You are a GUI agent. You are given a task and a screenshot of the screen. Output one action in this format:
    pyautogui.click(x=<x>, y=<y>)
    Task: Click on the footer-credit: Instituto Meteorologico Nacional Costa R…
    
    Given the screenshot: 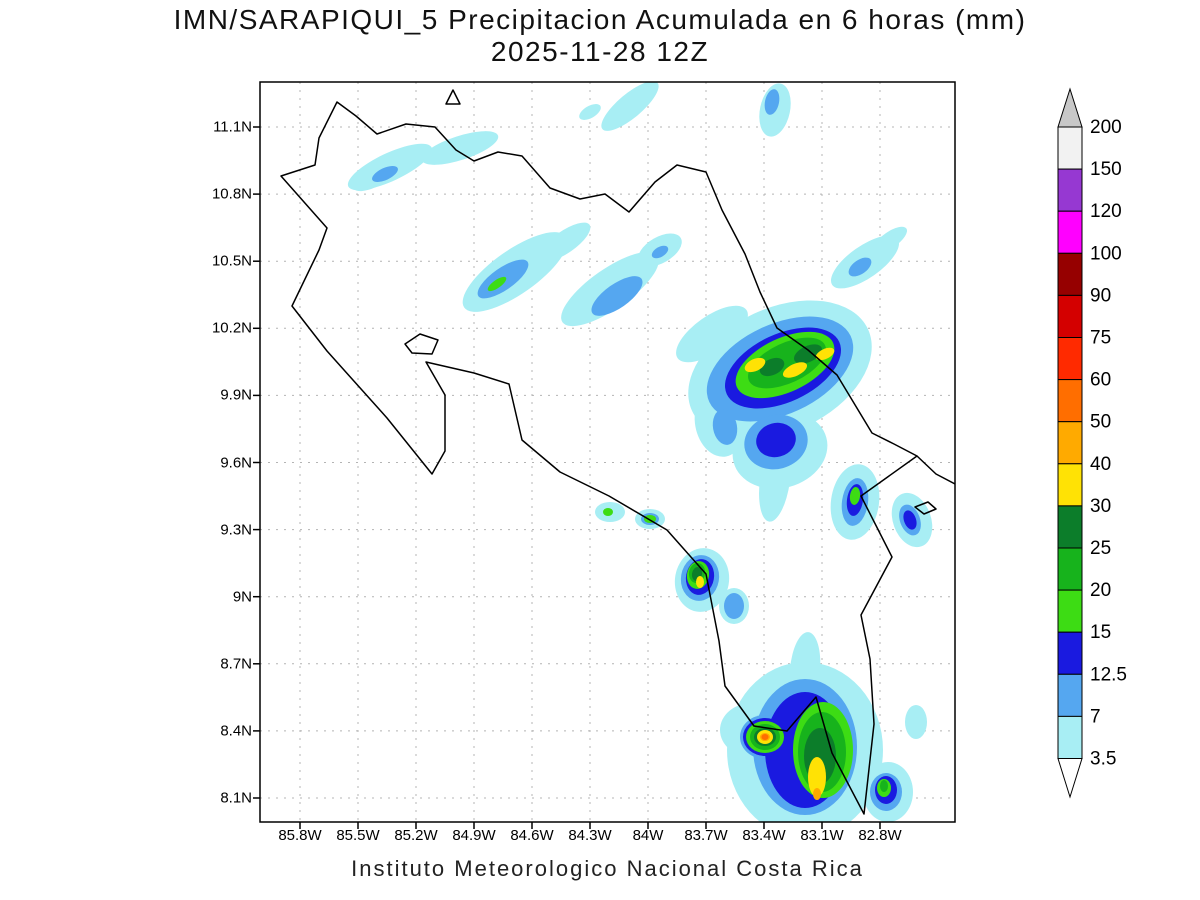 What is the action you would take?
    pyautogui.click(x=607, y=868)
    